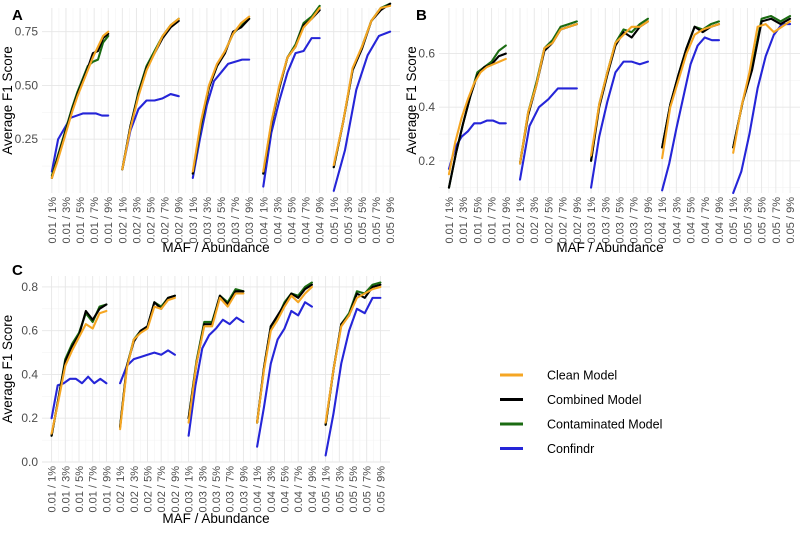 This screenshot has height=536, width=800. What do you see at coordinates (27, 139) in the screenshot?
I see `y-tick-label: 0.25` at bounding box center [27, 139].